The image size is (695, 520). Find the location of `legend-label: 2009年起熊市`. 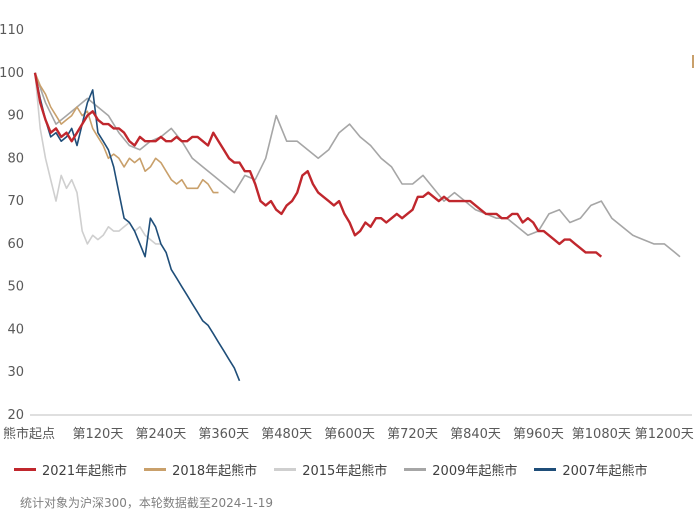

legend-label: 2009年起熊市 is located at coordinates (475, 471).